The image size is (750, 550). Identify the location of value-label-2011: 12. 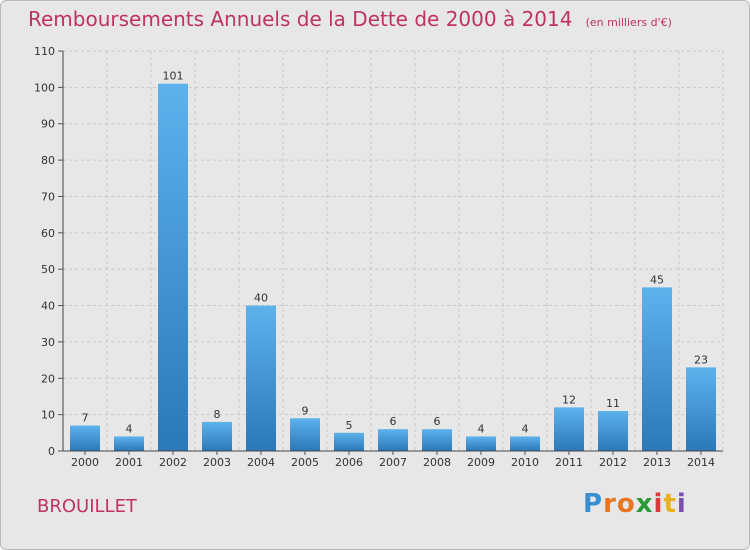
(569, 399).